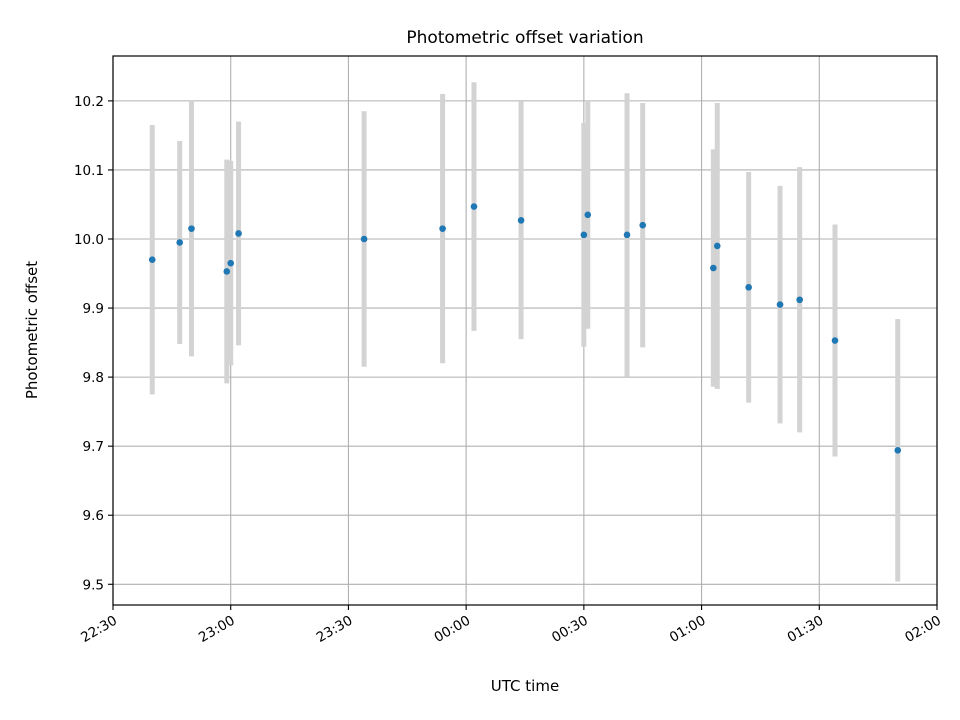 This screenshot has width=960, height=720. Describe the element at coordinates (524, 38) in the screenshot. I see `chart-title: Photometric offset variation` at that location.